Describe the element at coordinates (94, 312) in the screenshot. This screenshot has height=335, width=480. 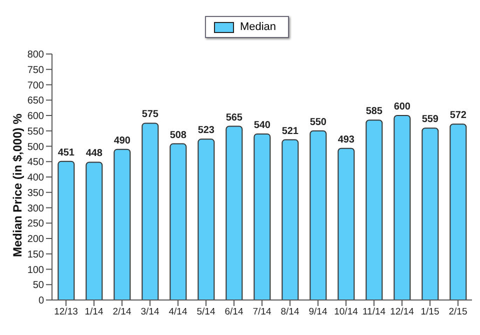
I see `x-tick-label: 1/14` at that location.